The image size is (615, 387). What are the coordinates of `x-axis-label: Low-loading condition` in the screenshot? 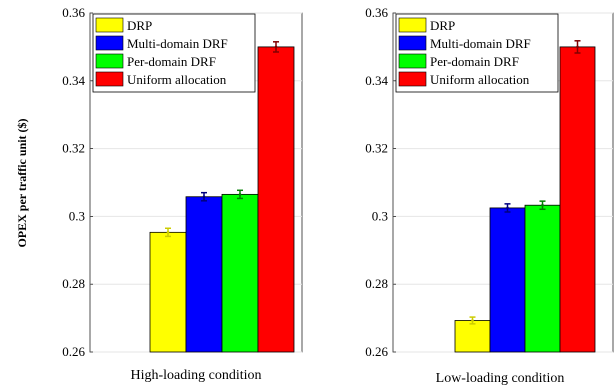 It's located at (500, 378).